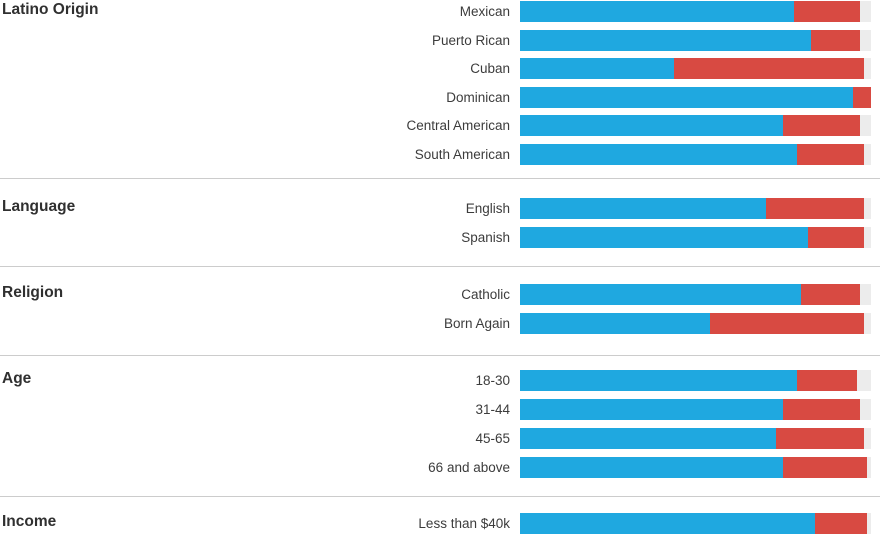  I want to click on group-header-latino-origin: Latino Origin, so click(50, 9).